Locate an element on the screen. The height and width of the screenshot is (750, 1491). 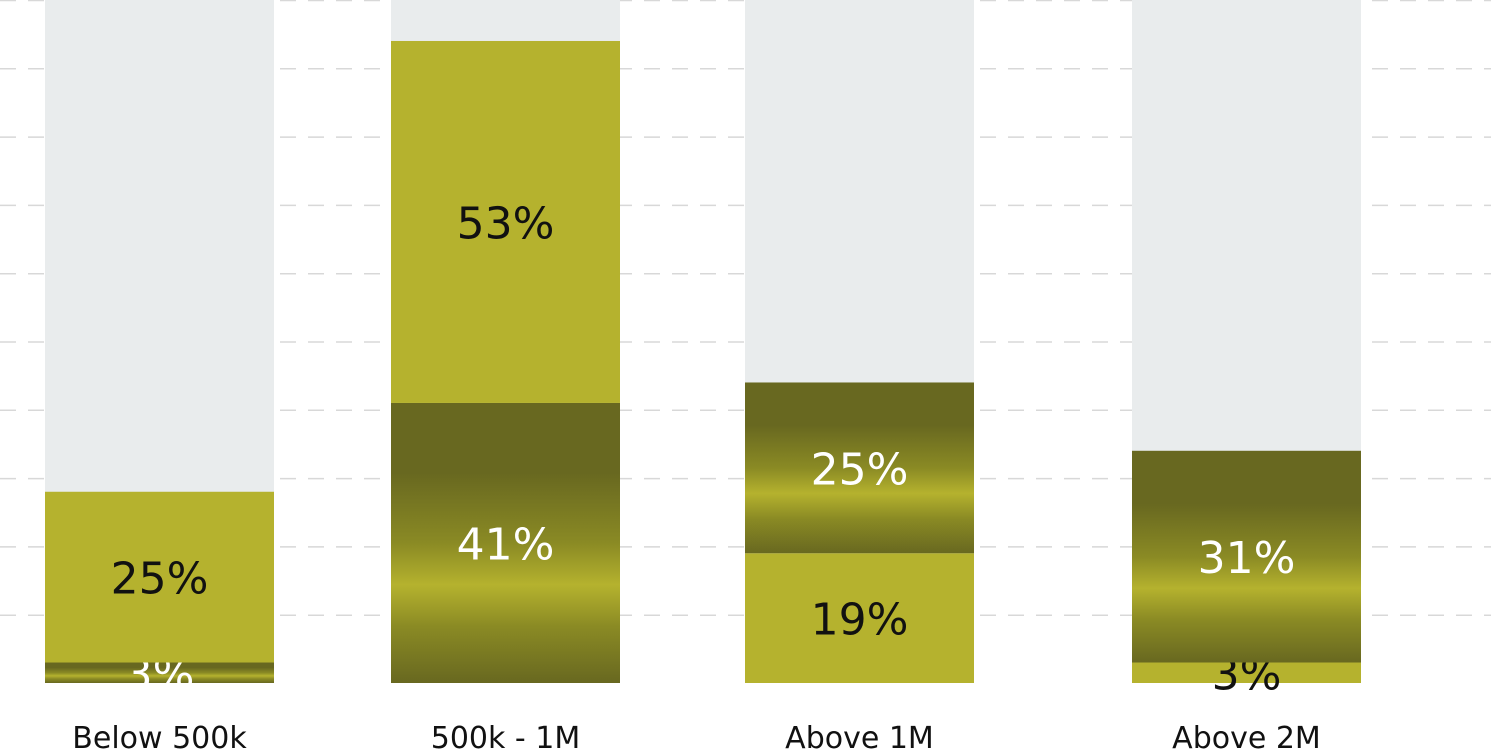
data-label: 31% is located at coordinates (1247, 558).